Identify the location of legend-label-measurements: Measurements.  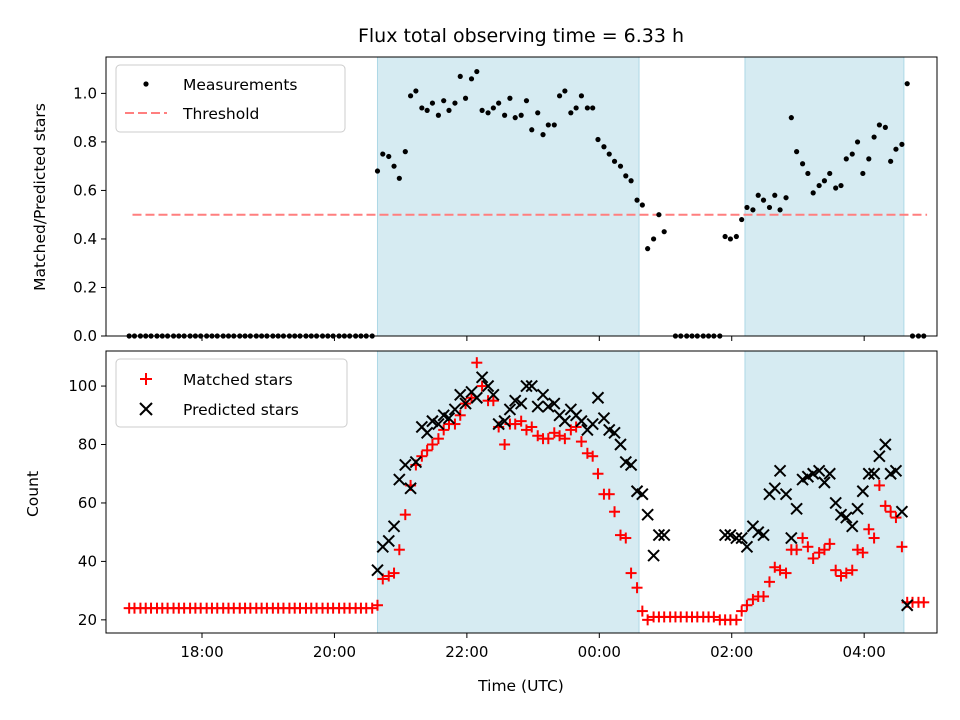
(240, 85).